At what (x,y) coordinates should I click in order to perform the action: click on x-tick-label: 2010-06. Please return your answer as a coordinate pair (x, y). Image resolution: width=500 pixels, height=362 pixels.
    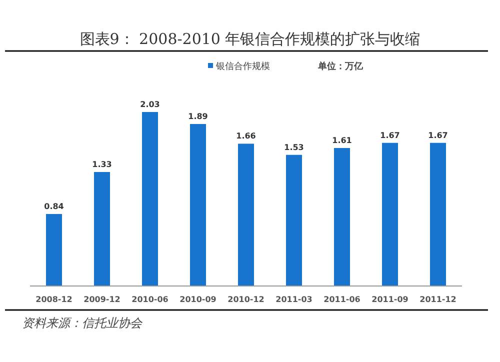
    Looking at the image, I should click on (150, 299).